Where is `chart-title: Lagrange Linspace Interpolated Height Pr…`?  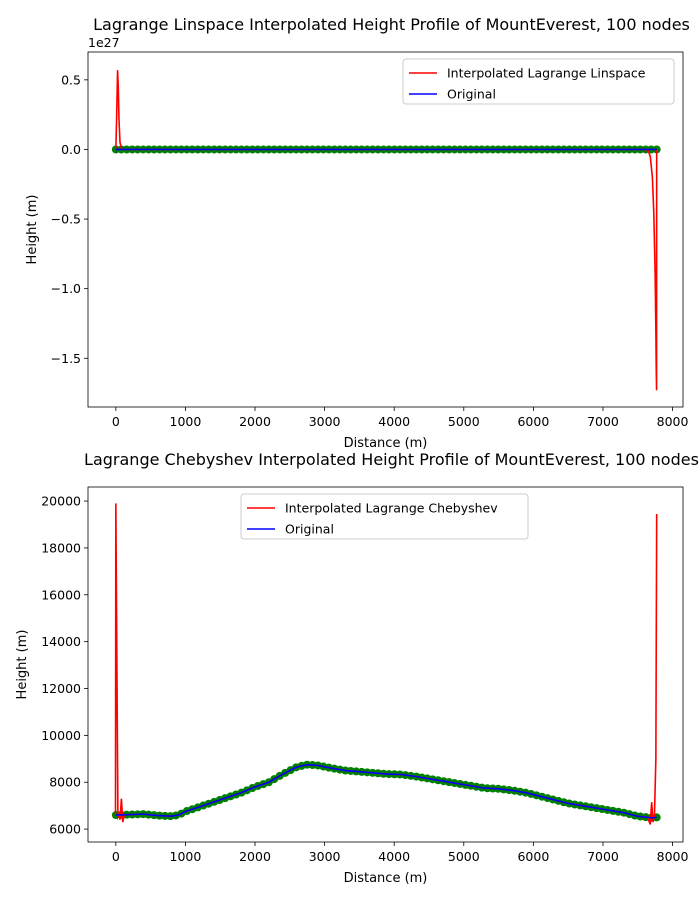 chart-title: Lagrange Linspace Interpolated Height Pr… is located at coordinates (391, 24).